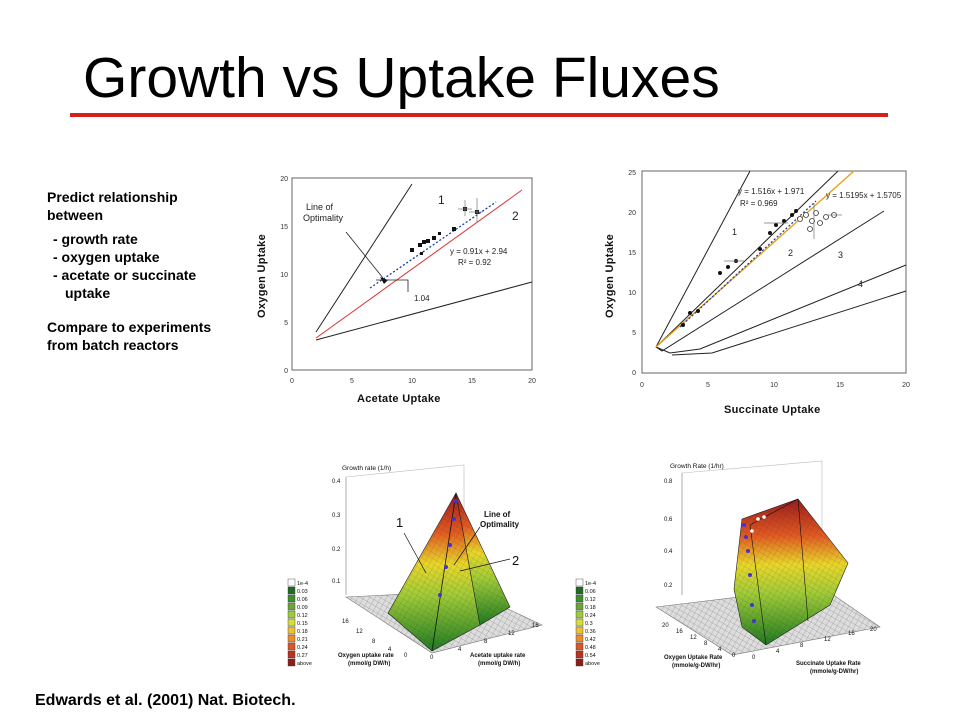 This screenshot has width=960, height=720. I want to click on legend-label: 0.3, so click(589, 624).